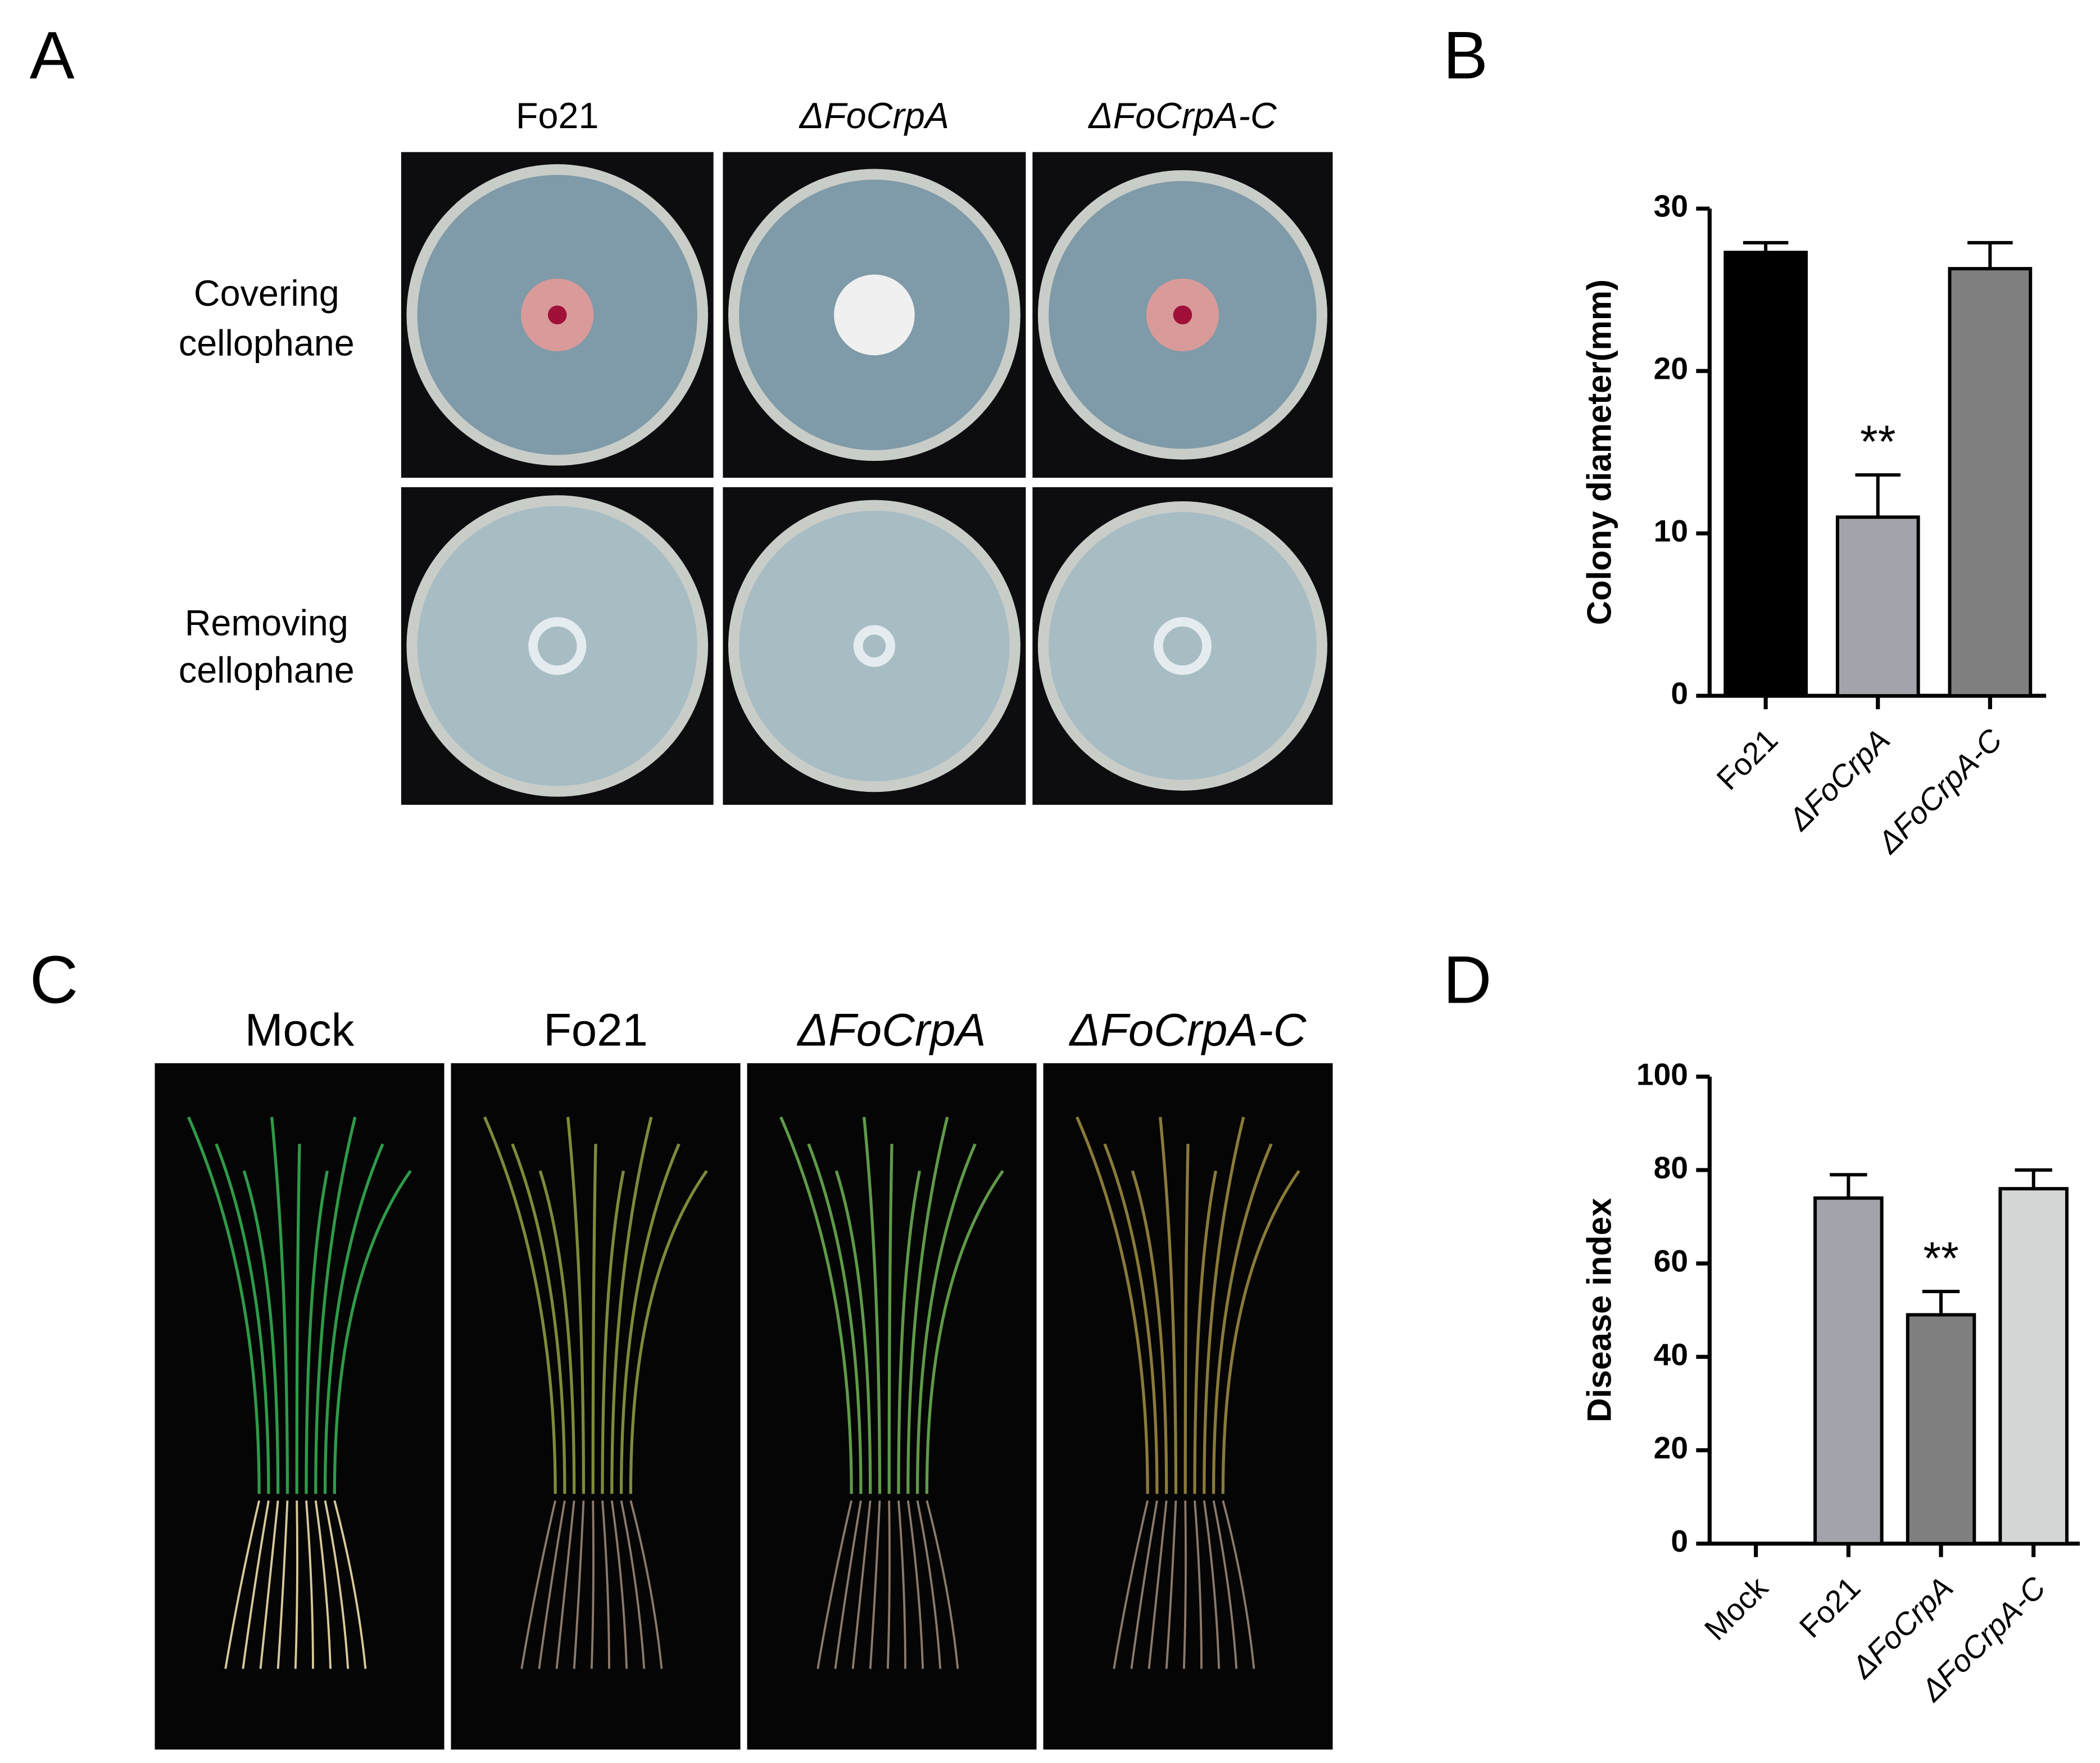 This screenshot has width=2100, height=1763. I want to click on row-label: Removing, so click(266, 622).